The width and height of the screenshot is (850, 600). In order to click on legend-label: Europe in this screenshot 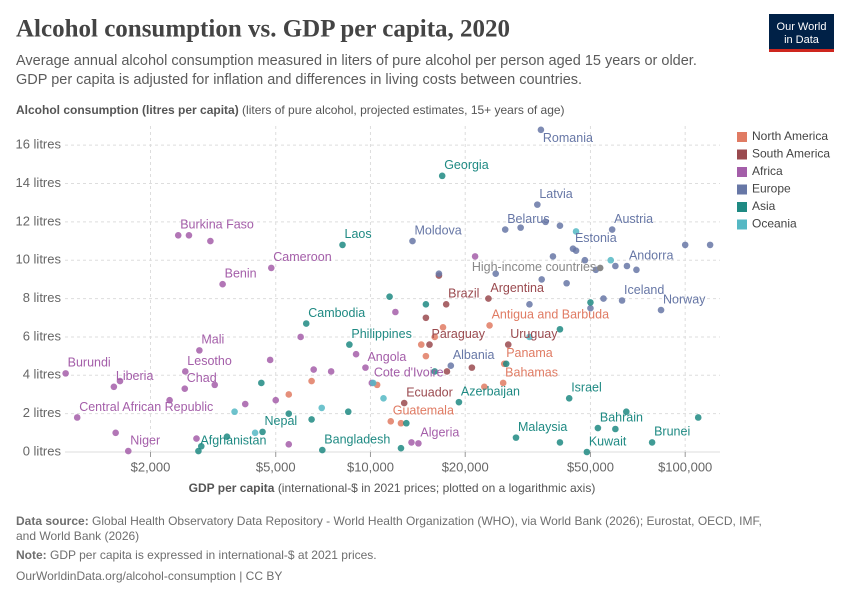, I will do `click(771, 189)`.